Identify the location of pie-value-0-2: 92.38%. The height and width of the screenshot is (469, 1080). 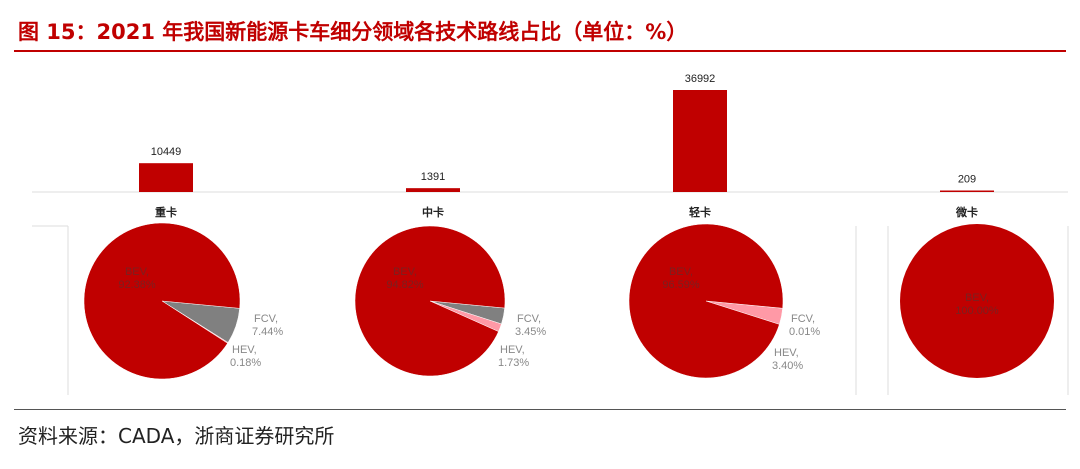
(137, 285).